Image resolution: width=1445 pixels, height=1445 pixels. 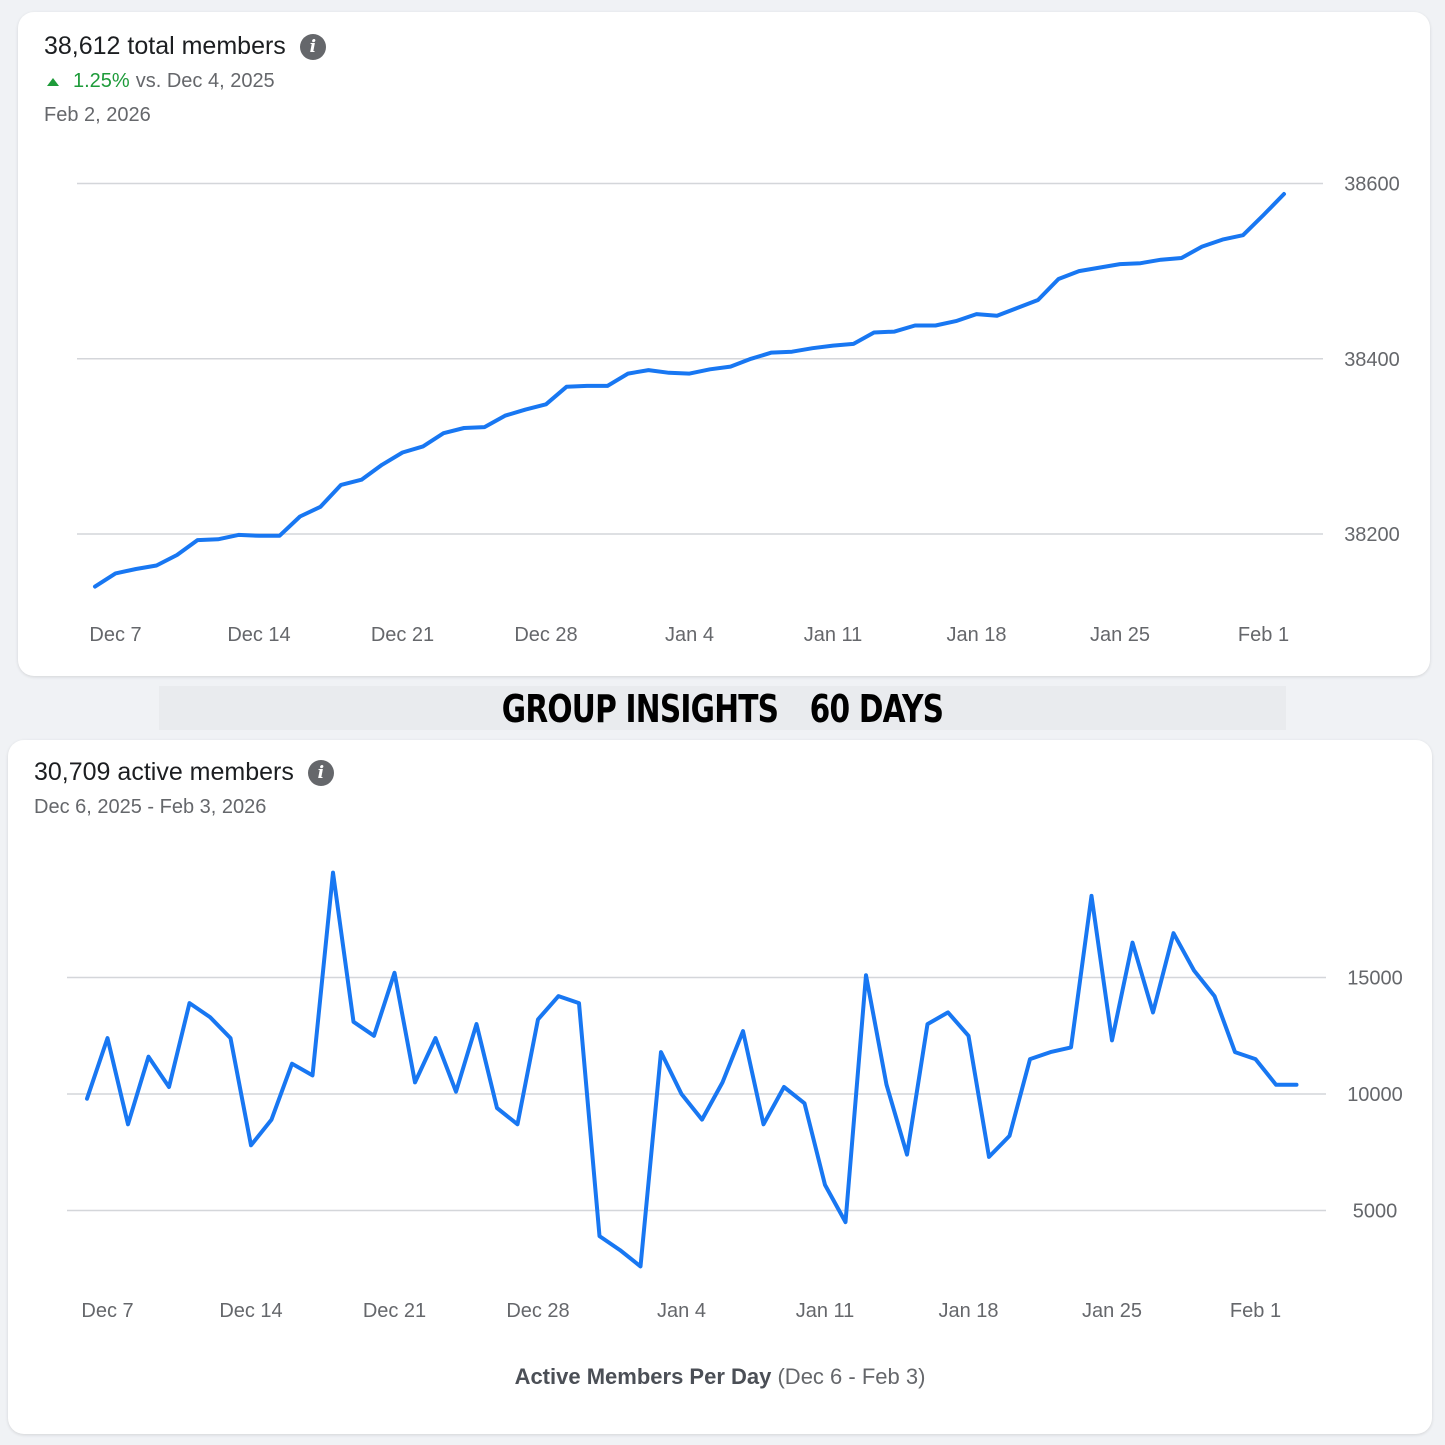 I want to click on active-members-headline: 30,709 active members i, so click(x=184, y=772).